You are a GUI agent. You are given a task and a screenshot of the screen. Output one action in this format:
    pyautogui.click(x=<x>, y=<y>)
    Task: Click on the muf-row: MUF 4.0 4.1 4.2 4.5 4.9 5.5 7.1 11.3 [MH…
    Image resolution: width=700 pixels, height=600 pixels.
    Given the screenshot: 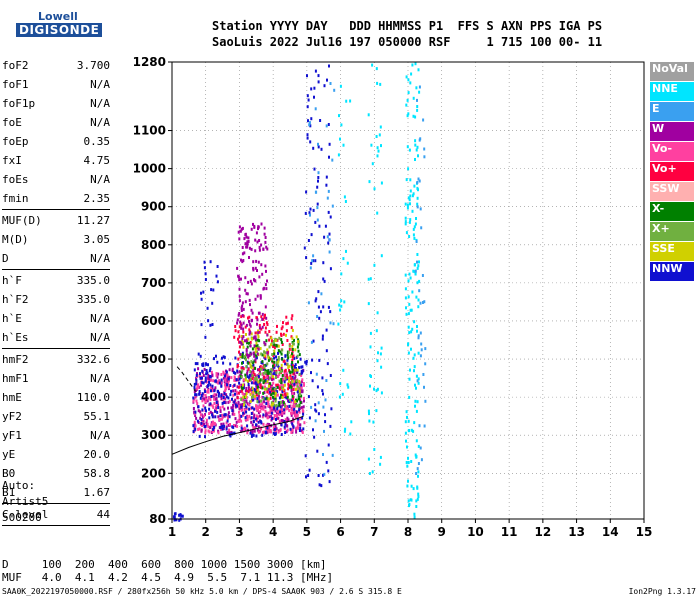 What is the action you would take?
    pyautogui.click(x=168, y=577)
    